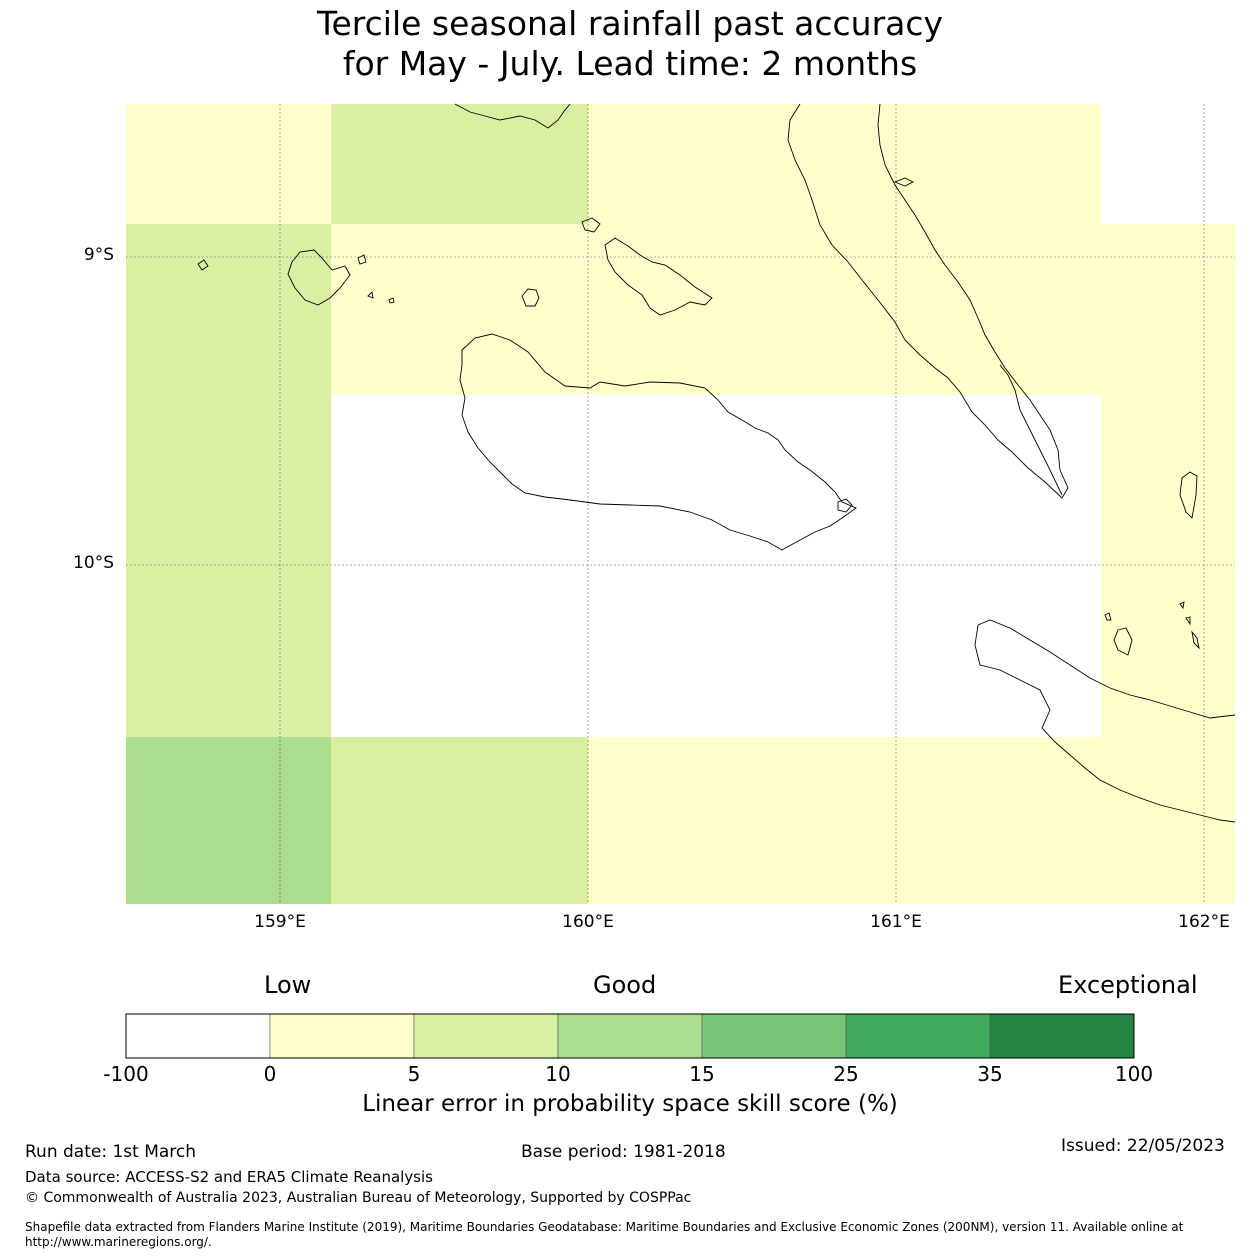 Image resolution: width=1260 pixels, height=1260 pixels. I want to click on islet-small-coastline, so click(391, 300).